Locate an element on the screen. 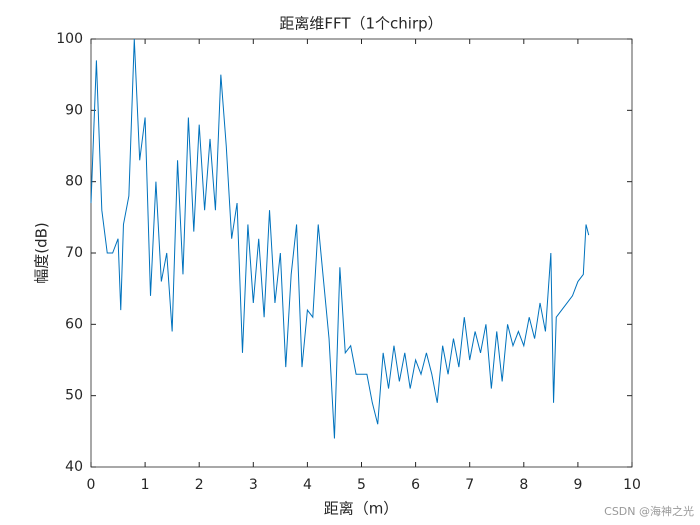 This screenshot has height=525, width=700. x-tick-label: 3 is located at coordinates (253, 485).